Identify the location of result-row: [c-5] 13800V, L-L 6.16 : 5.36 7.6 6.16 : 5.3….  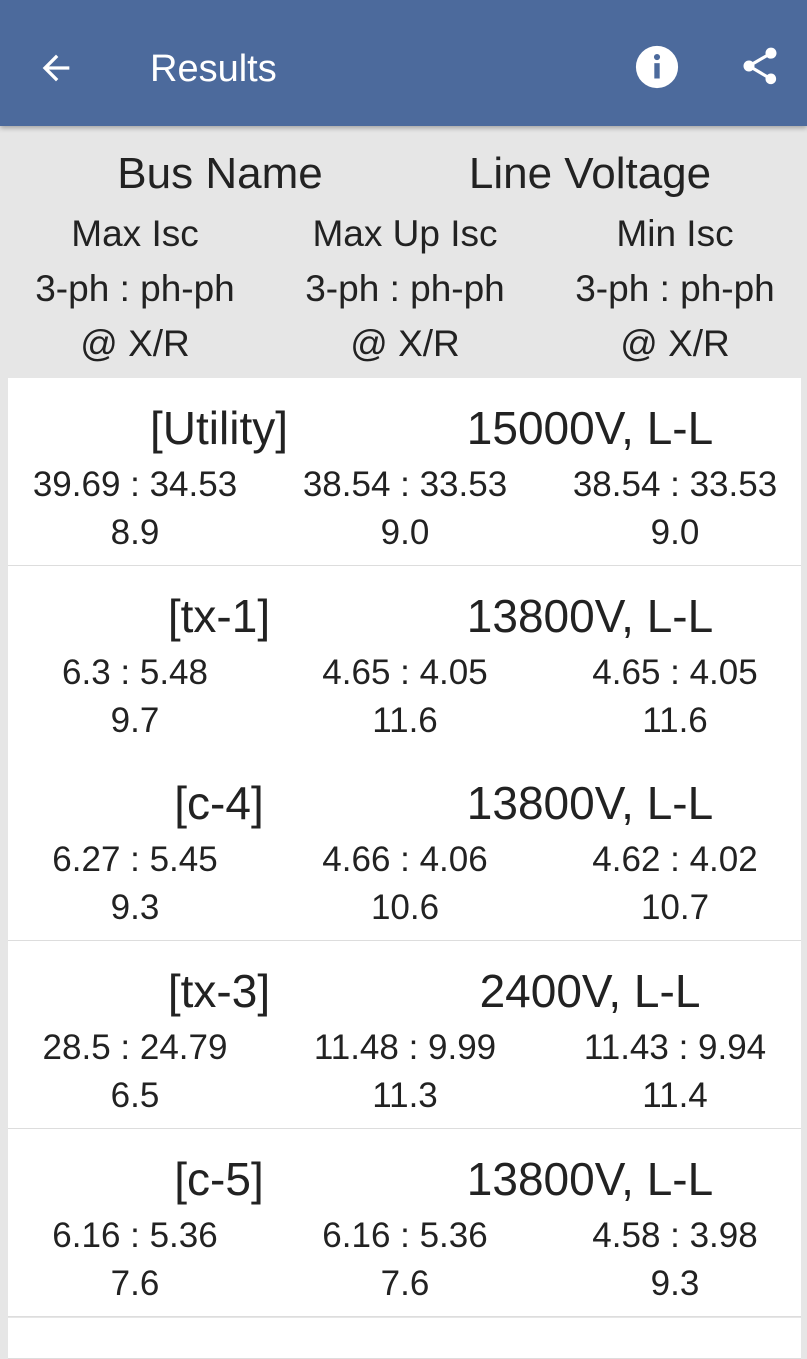
(404, 1222).